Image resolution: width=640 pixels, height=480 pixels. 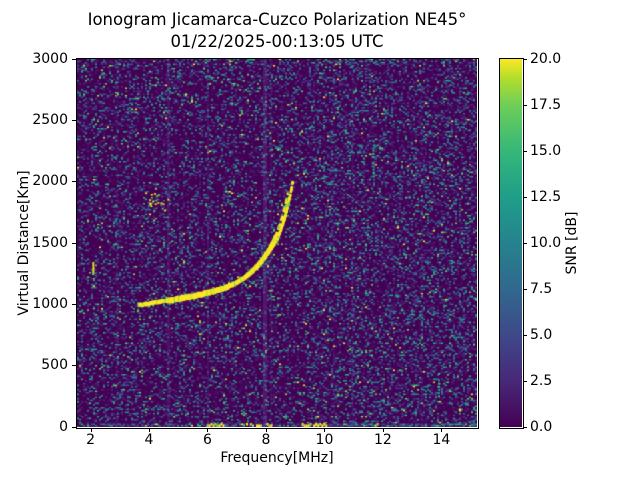 What do you see at coordinates (24, 243) in the screenshot?
I see `y-axis-label: Virtual Distance[Km]` at bounding box center [24, 243].